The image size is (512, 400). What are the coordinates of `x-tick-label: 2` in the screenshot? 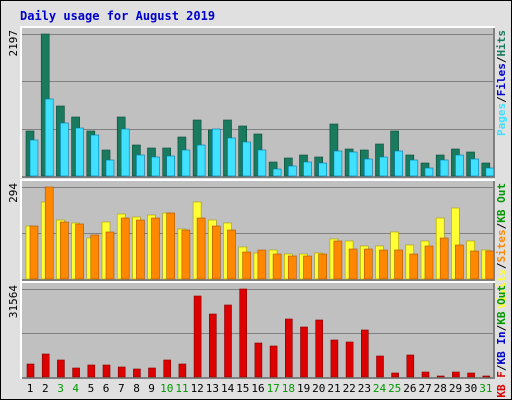 It's located at (45, 388).